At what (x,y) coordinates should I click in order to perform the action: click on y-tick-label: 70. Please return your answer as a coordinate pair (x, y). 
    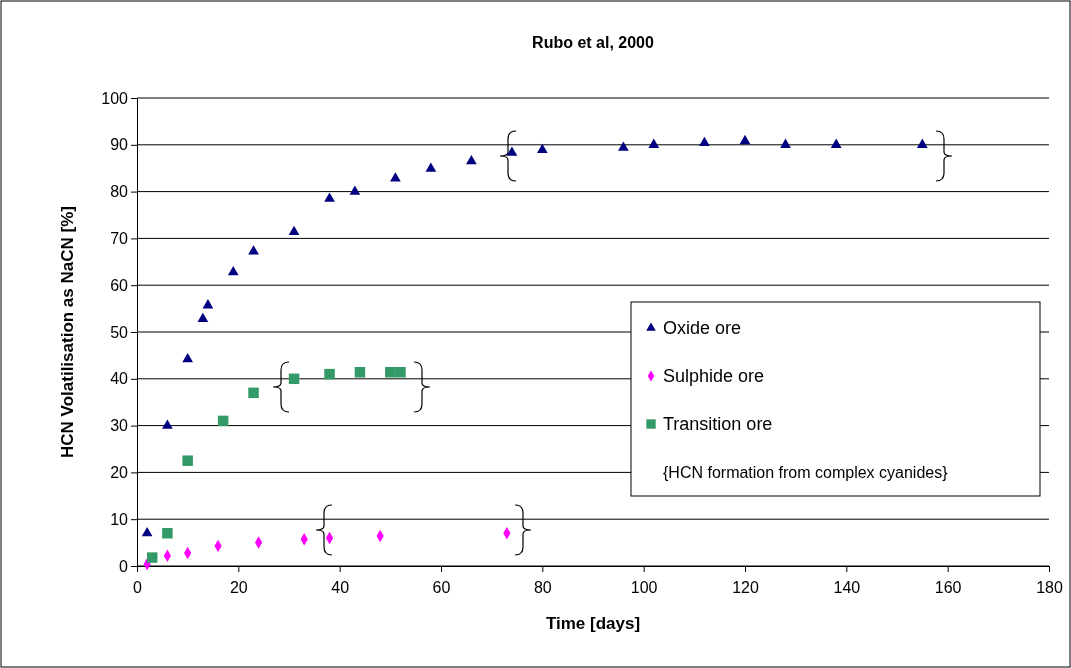
    Looking at the image, I should click on (119, 239).